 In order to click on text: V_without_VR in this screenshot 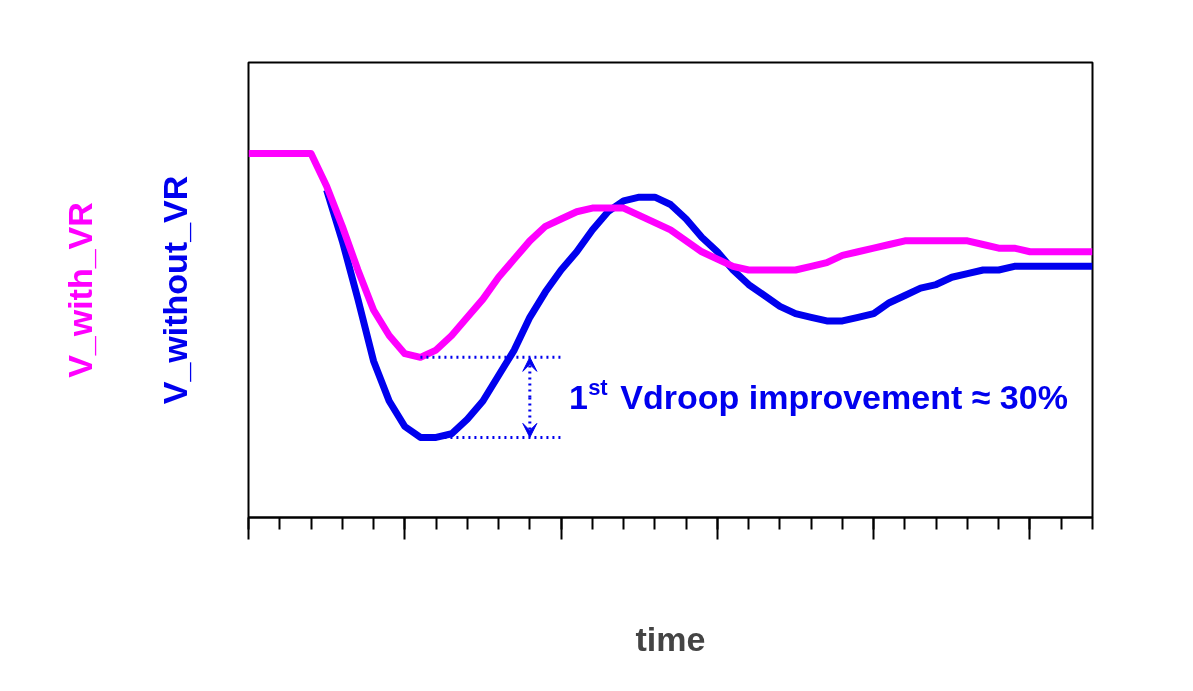, I will do `click(174, 290)`.